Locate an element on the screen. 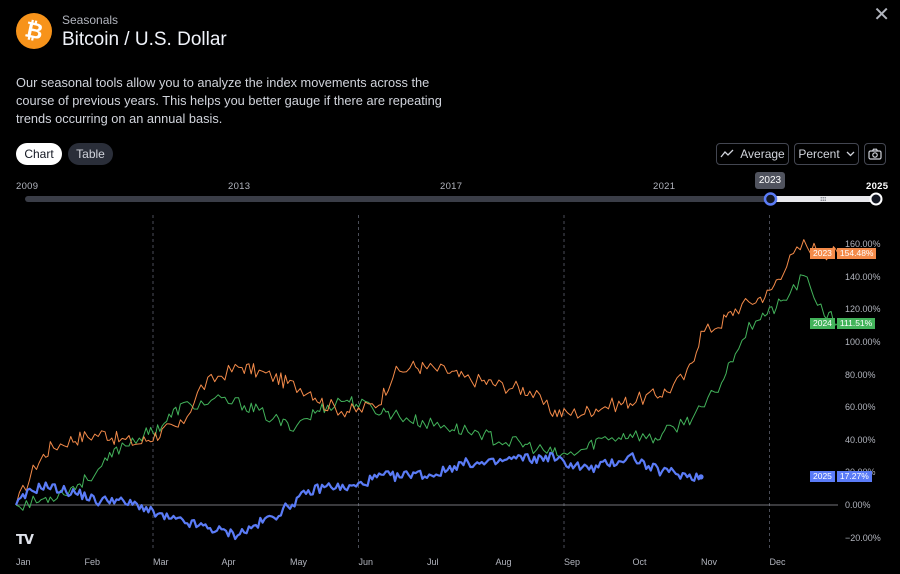 This screenshot has height=574, width=900. y-tick-label: 160.00% is located at coordinates (863, 244).